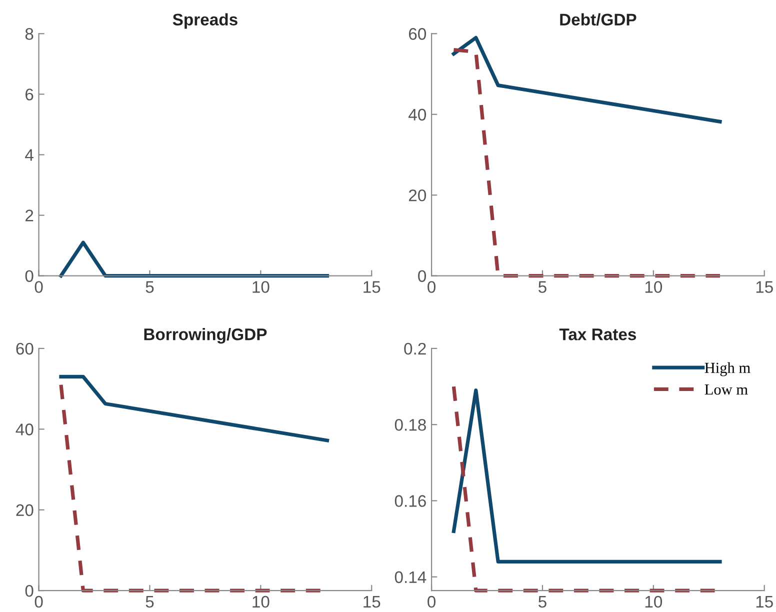 The width and height of the screenshot is (776, 612). What do you see at coordinates (29, 155) in the screenshot?
I see `y-tick-label: 4` at bounding box center [29, 155].